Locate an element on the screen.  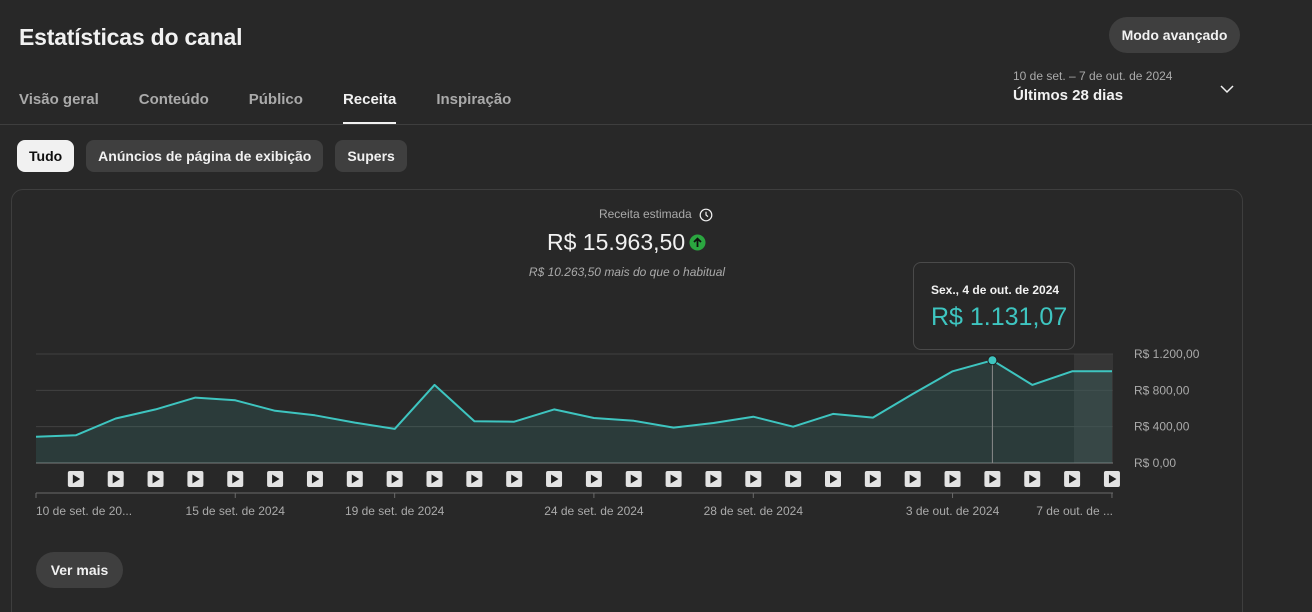
chip-watch-page-ads: Anúncios de página de exibição is located at coordinates (205, 156).